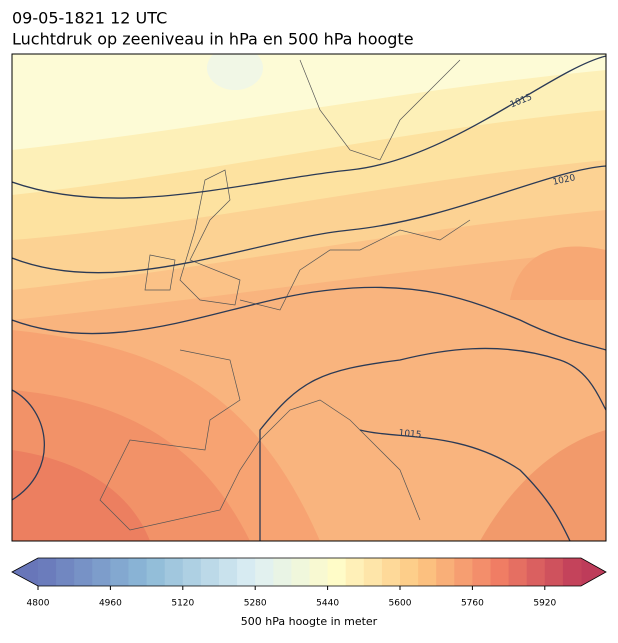 The height and width of the screenshot is (643, 618). I want to click on title-line1: 09-05-1821 12 UTC, so click(89, 18).